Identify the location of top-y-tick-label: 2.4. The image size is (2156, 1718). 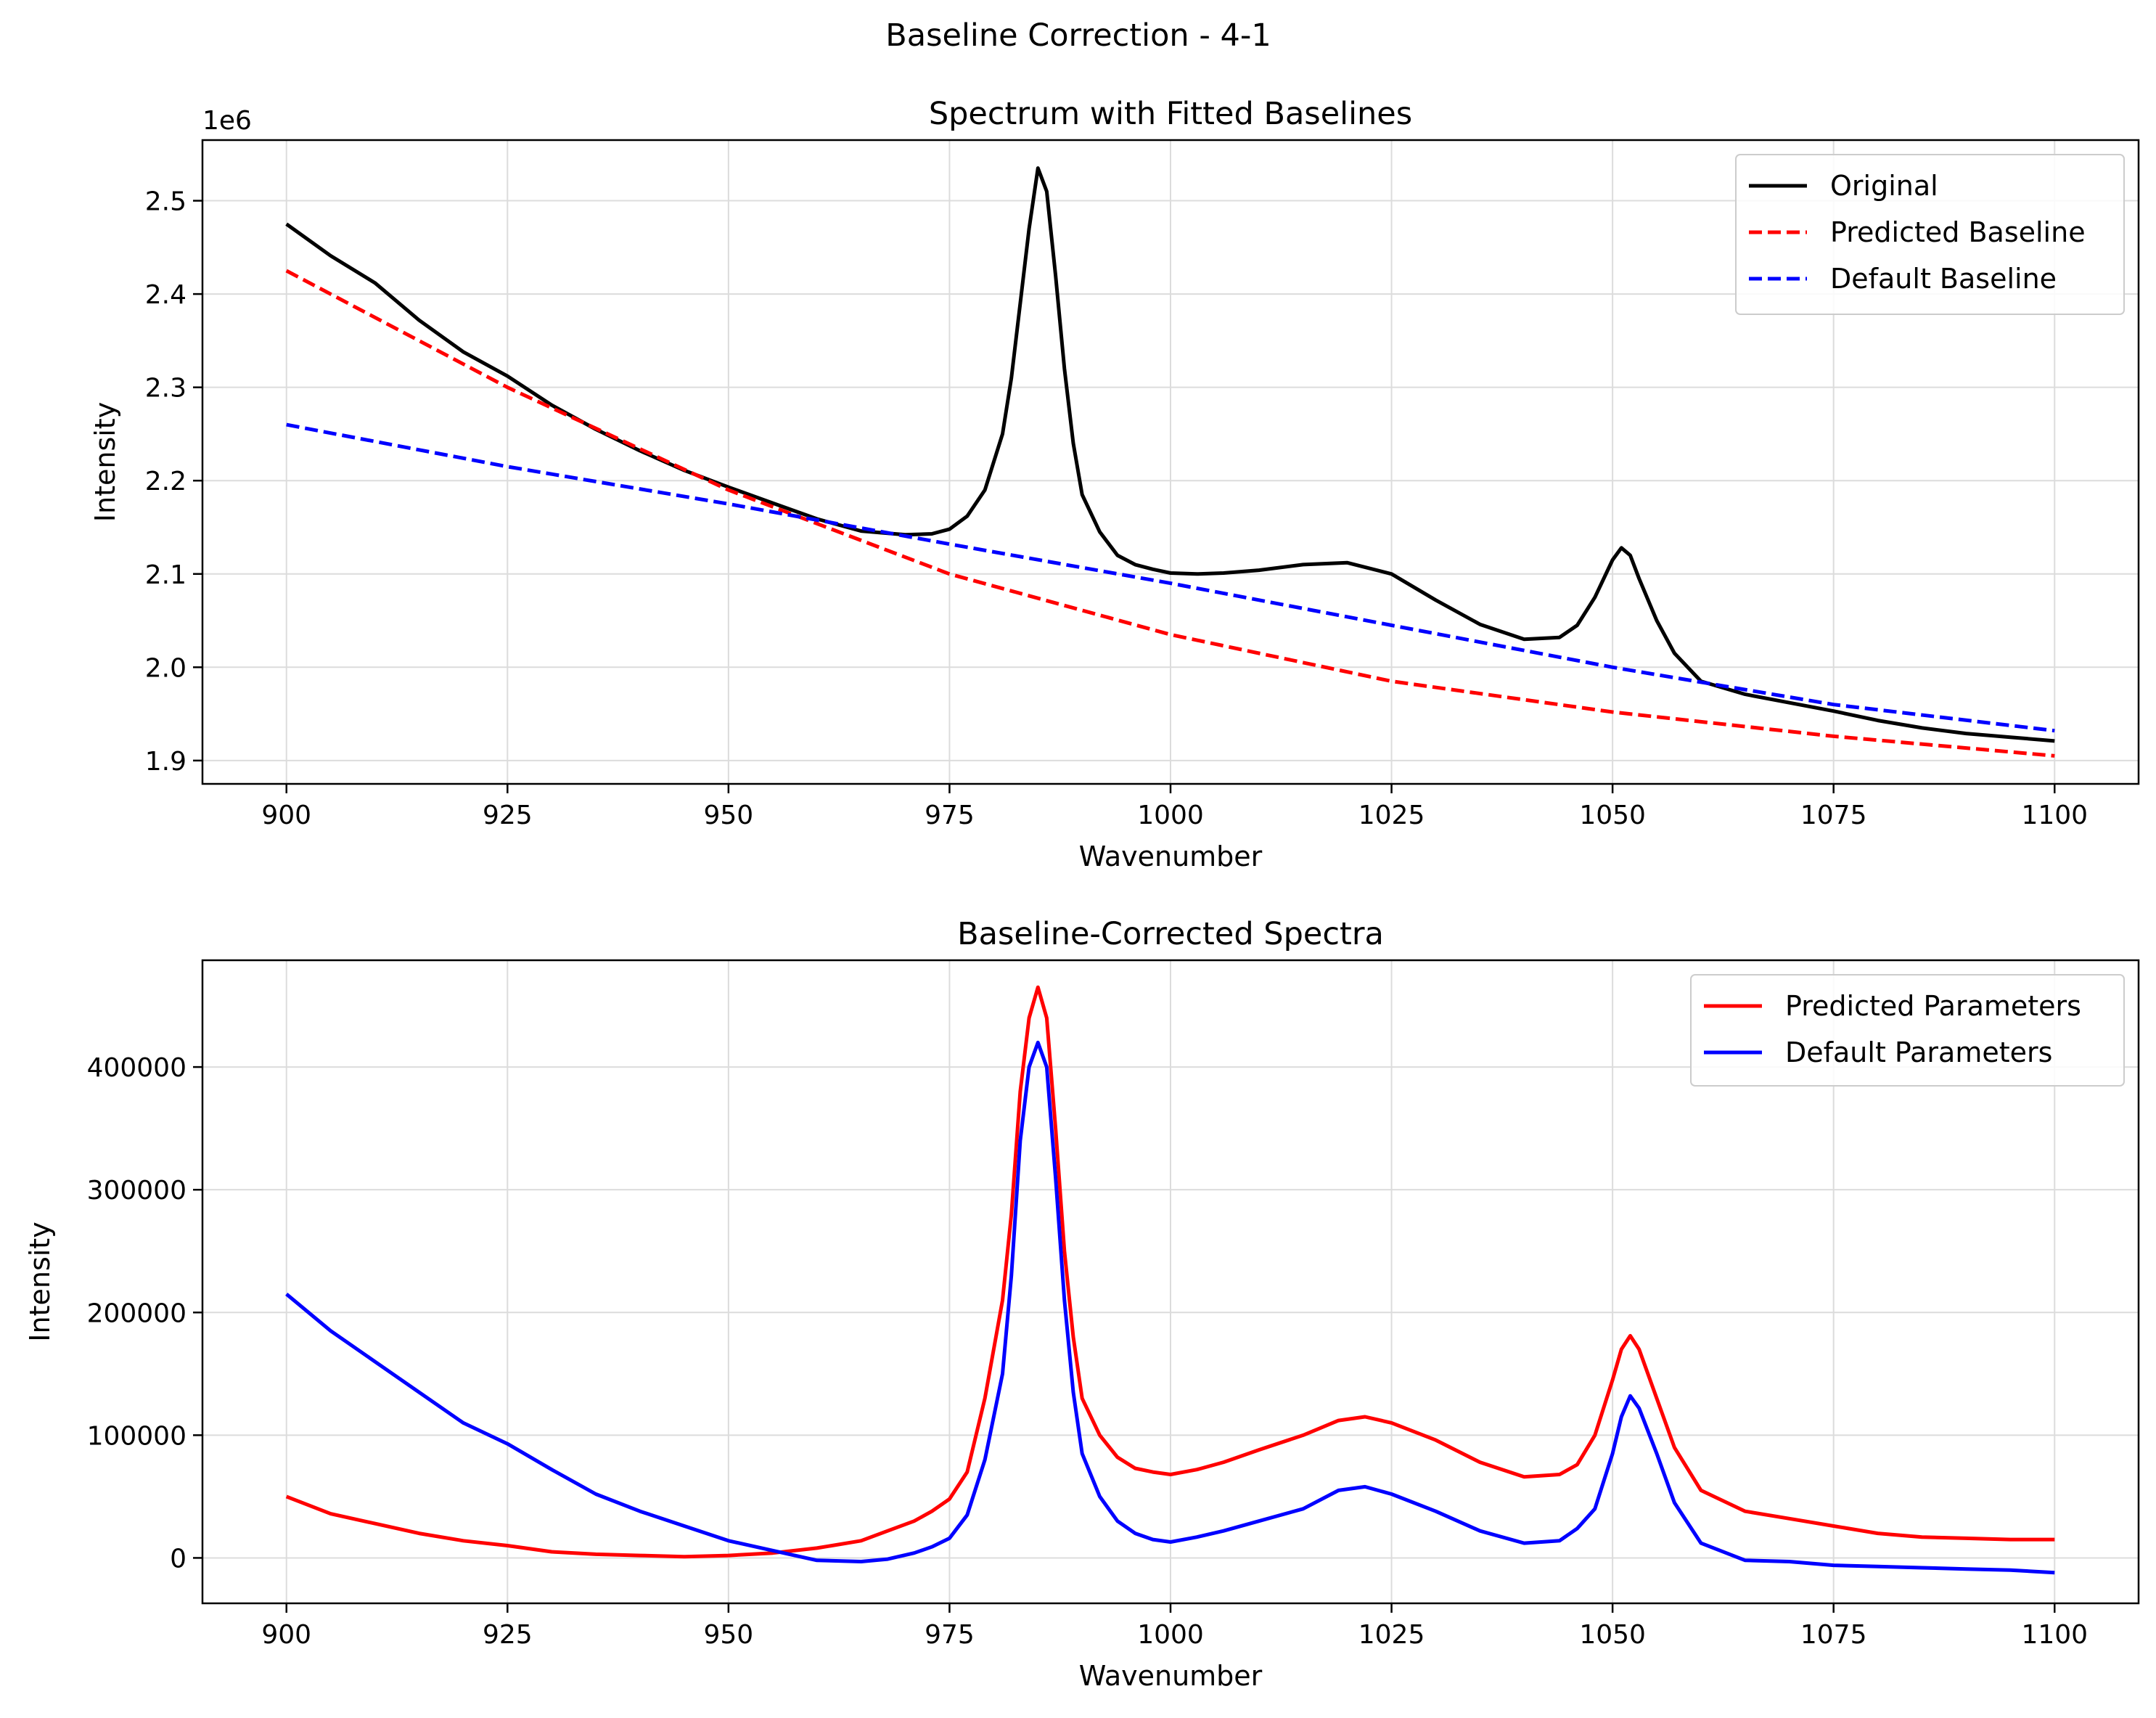
(166, 295).